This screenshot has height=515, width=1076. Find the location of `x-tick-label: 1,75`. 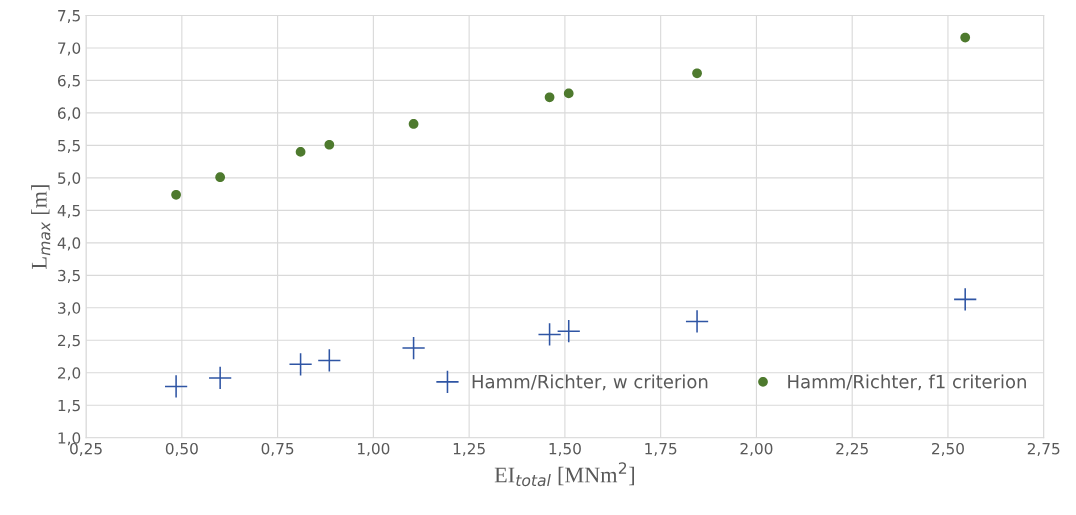

x-tick-label: 1,75 is located at coordinates (661, 449).